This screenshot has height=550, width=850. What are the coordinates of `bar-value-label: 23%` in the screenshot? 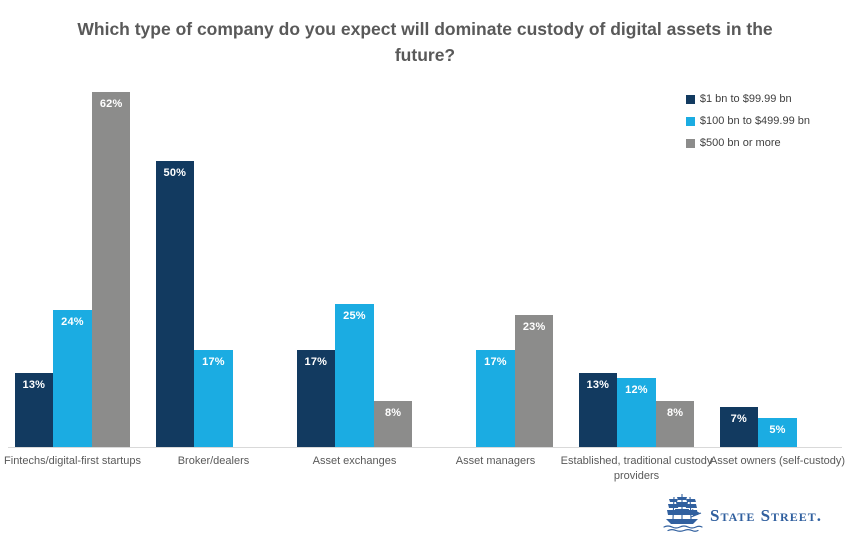 It's located at (534, 327).